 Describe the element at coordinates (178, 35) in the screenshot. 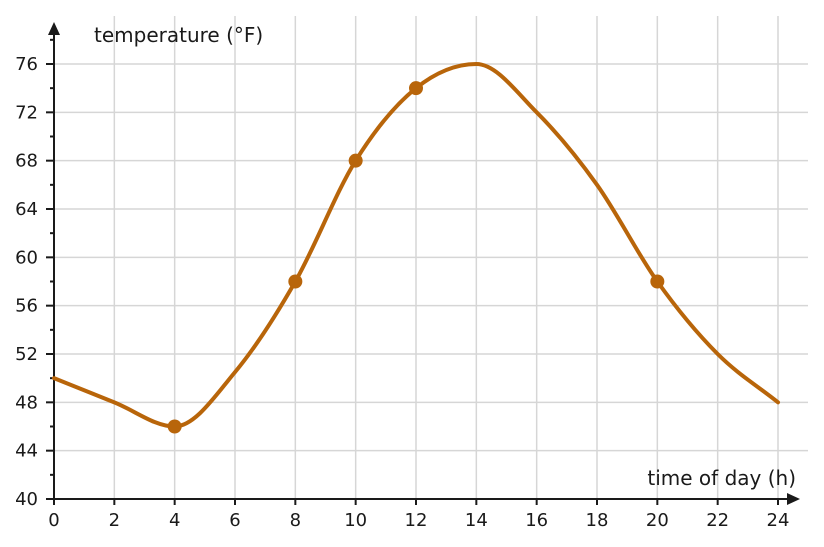

I see `y-axis-title: temperature (°F)` at that location.